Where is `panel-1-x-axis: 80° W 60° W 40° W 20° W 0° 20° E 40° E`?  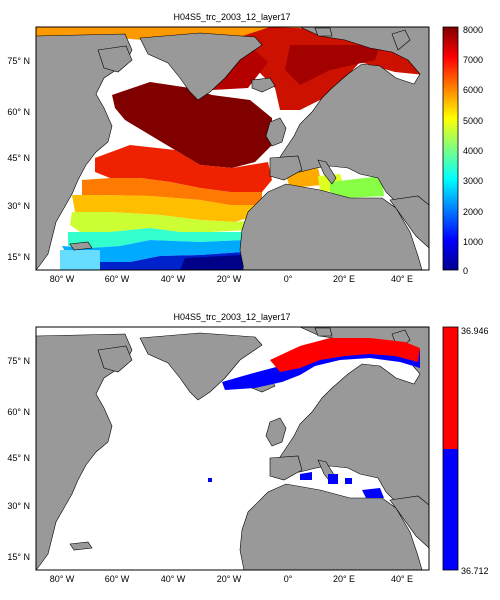
panel-1-x-axis: 80° W 60° W 40° W 20° W 0° 20° E 40° E is located at coordinates (231, 279).